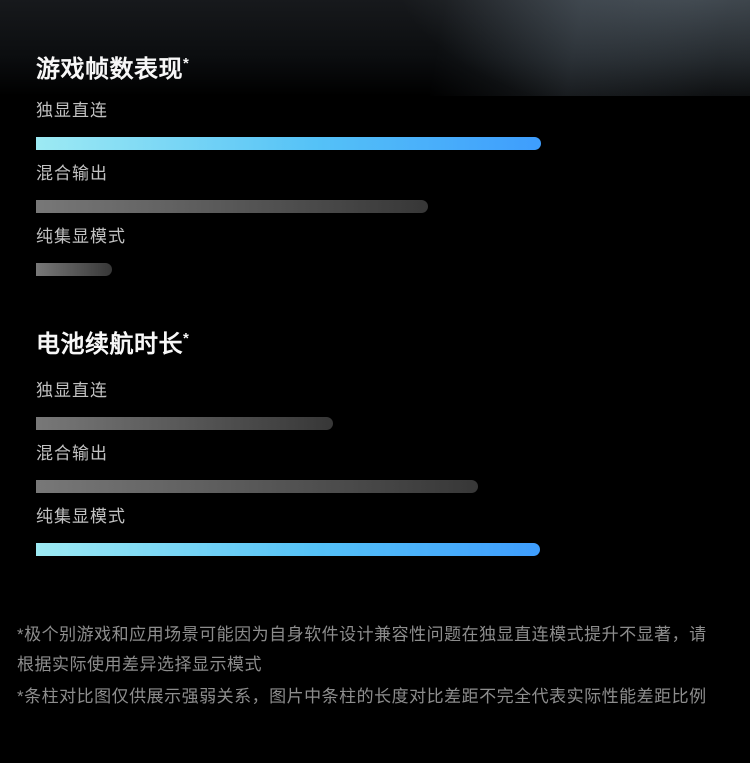 Image resolution: width=750 pixels, height=763 pixels. What do you see at coordinates (375, 345) in the screenshot?
I see `chart-title-battery-life: 电池续航时长*` at bounding box center [375, 345].